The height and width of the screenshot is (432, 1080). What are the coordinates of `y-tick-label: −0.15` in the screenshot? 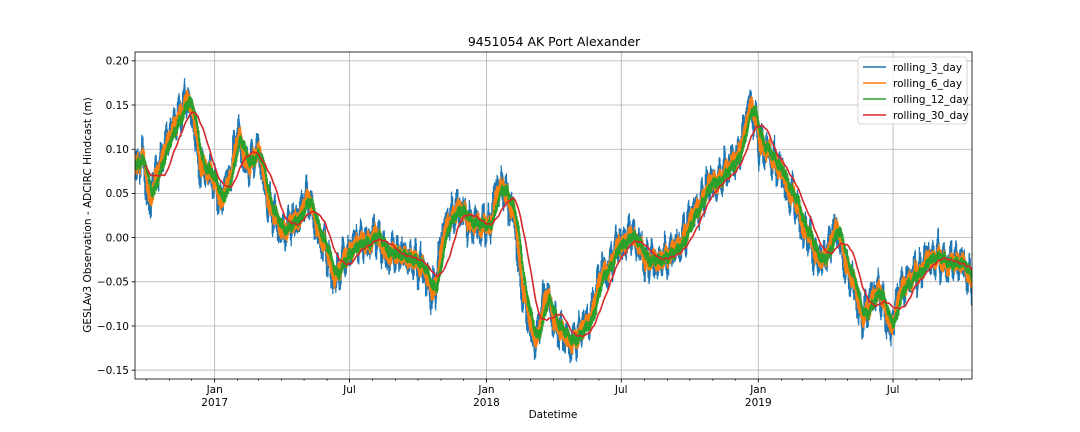 It's located at (113, 371).